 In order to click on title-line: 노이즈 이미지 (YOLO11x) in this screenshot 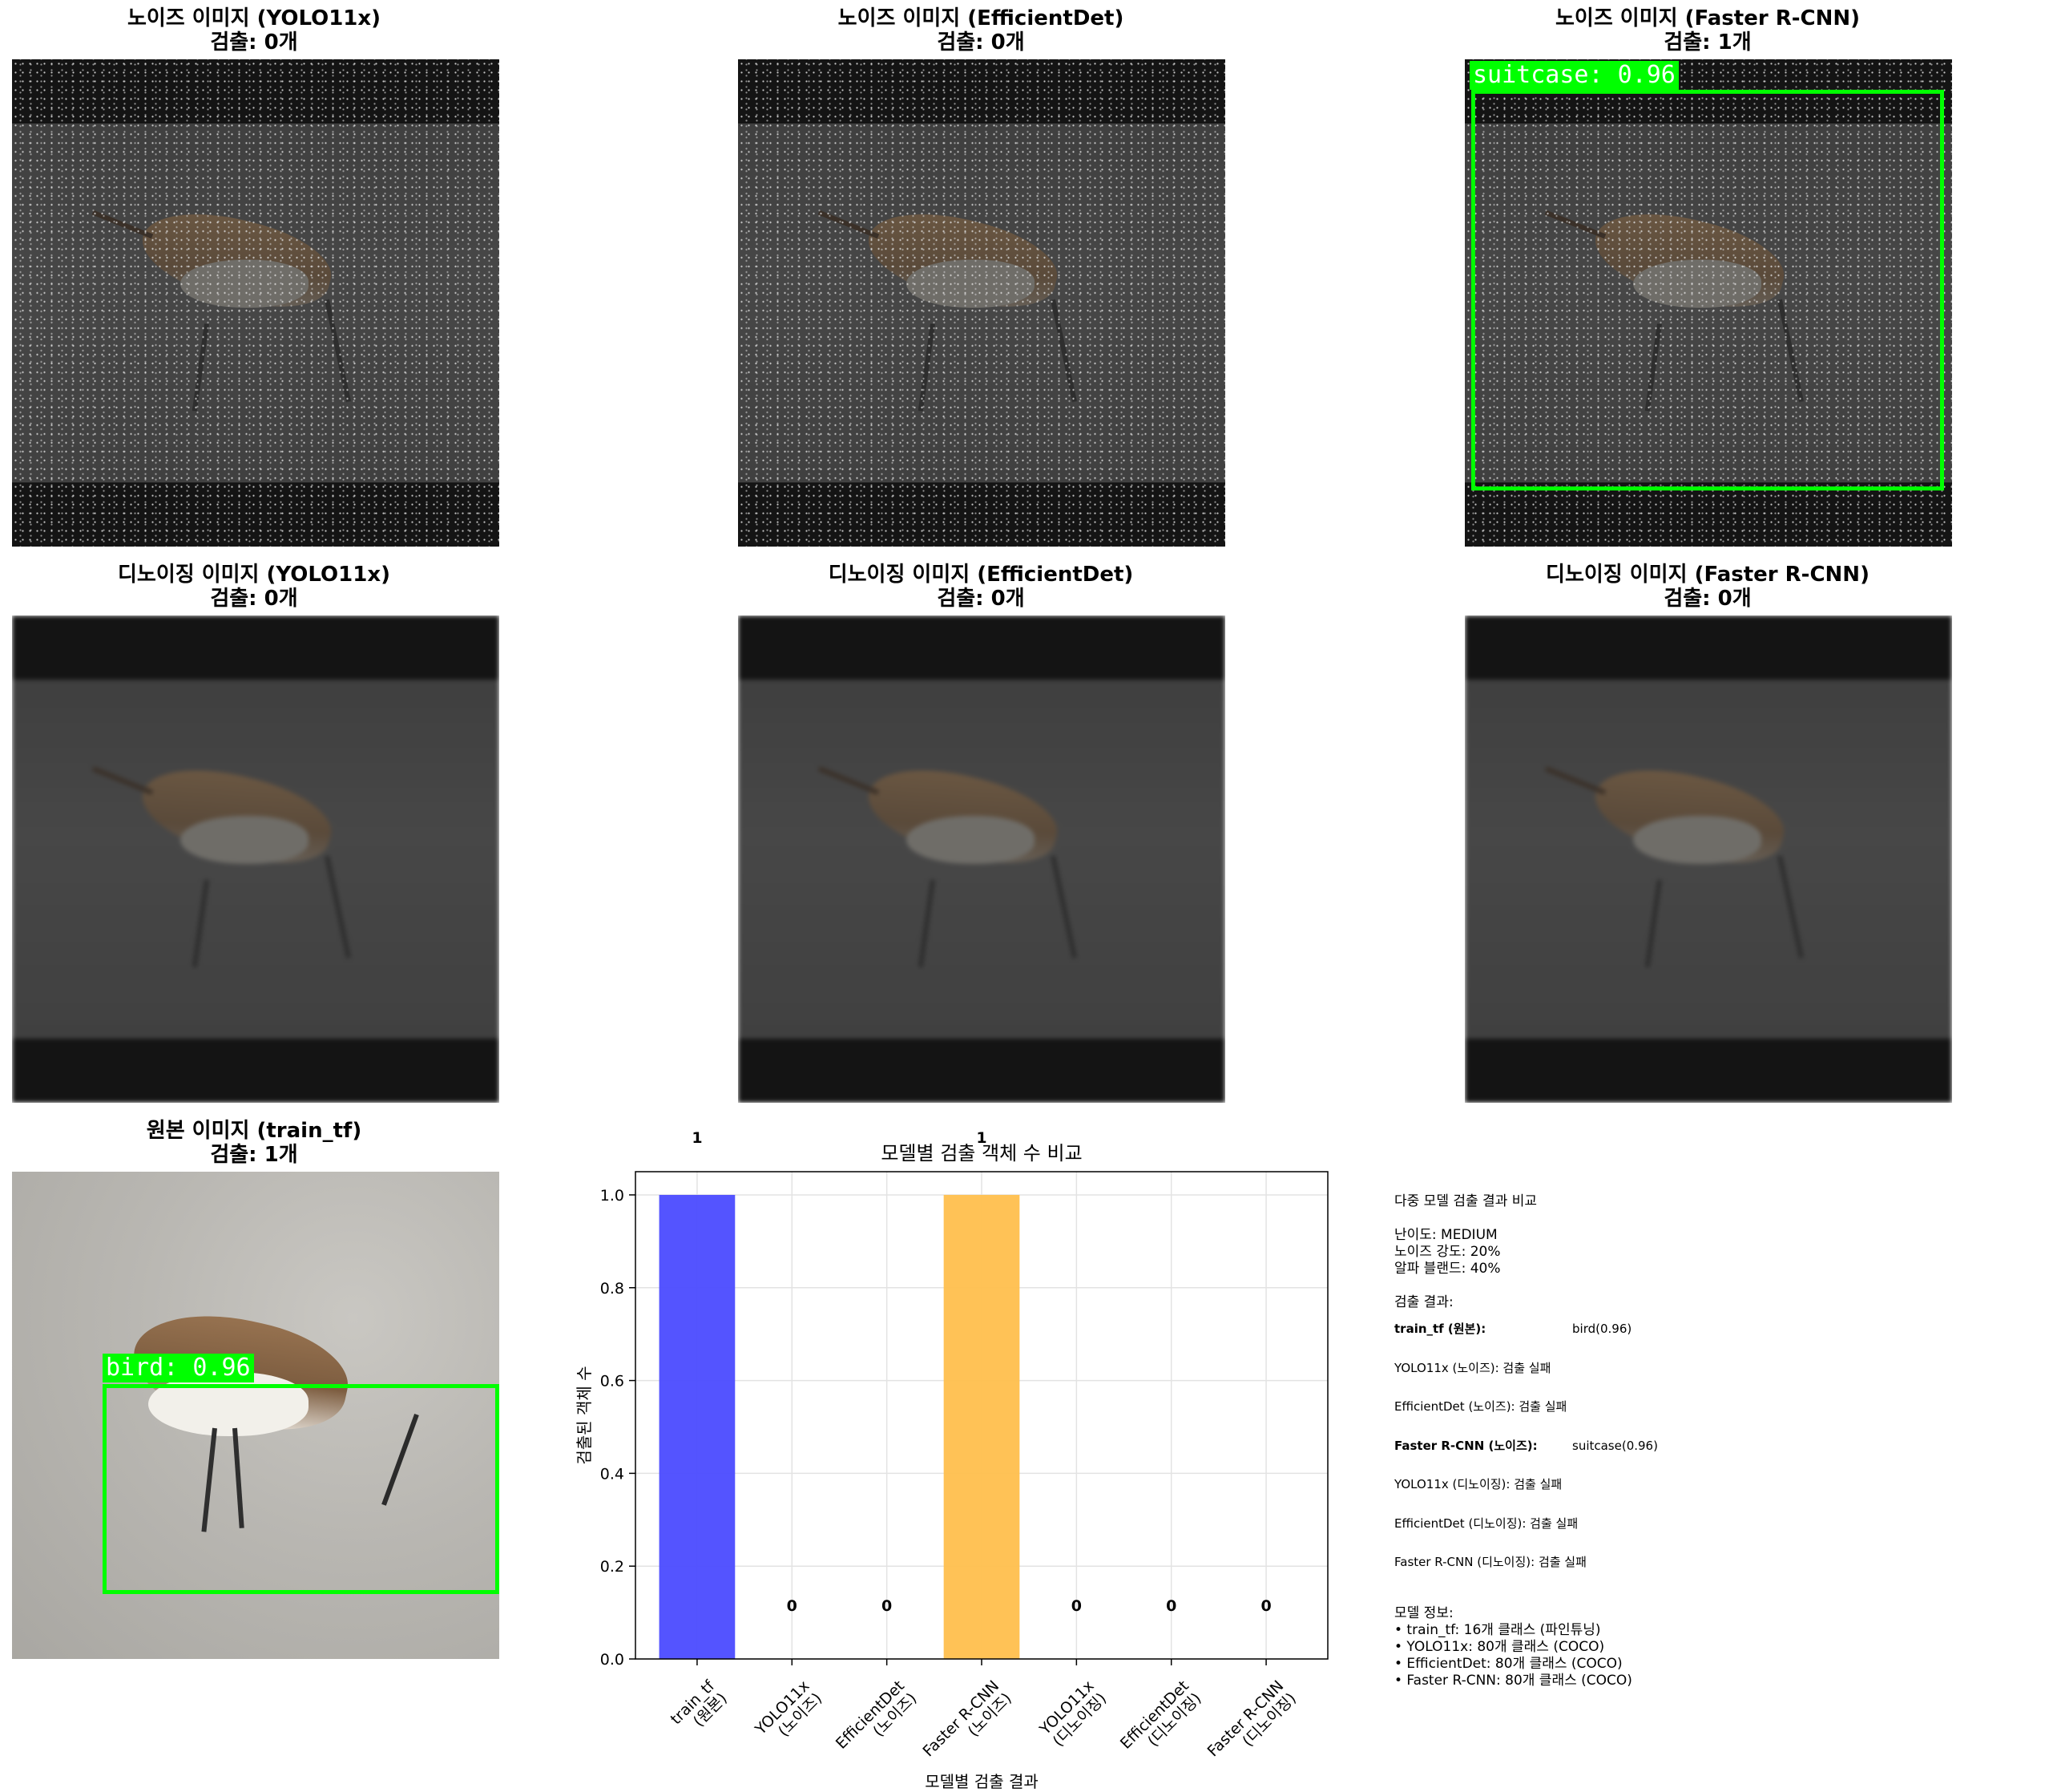, I will do `click(271, 18)`.